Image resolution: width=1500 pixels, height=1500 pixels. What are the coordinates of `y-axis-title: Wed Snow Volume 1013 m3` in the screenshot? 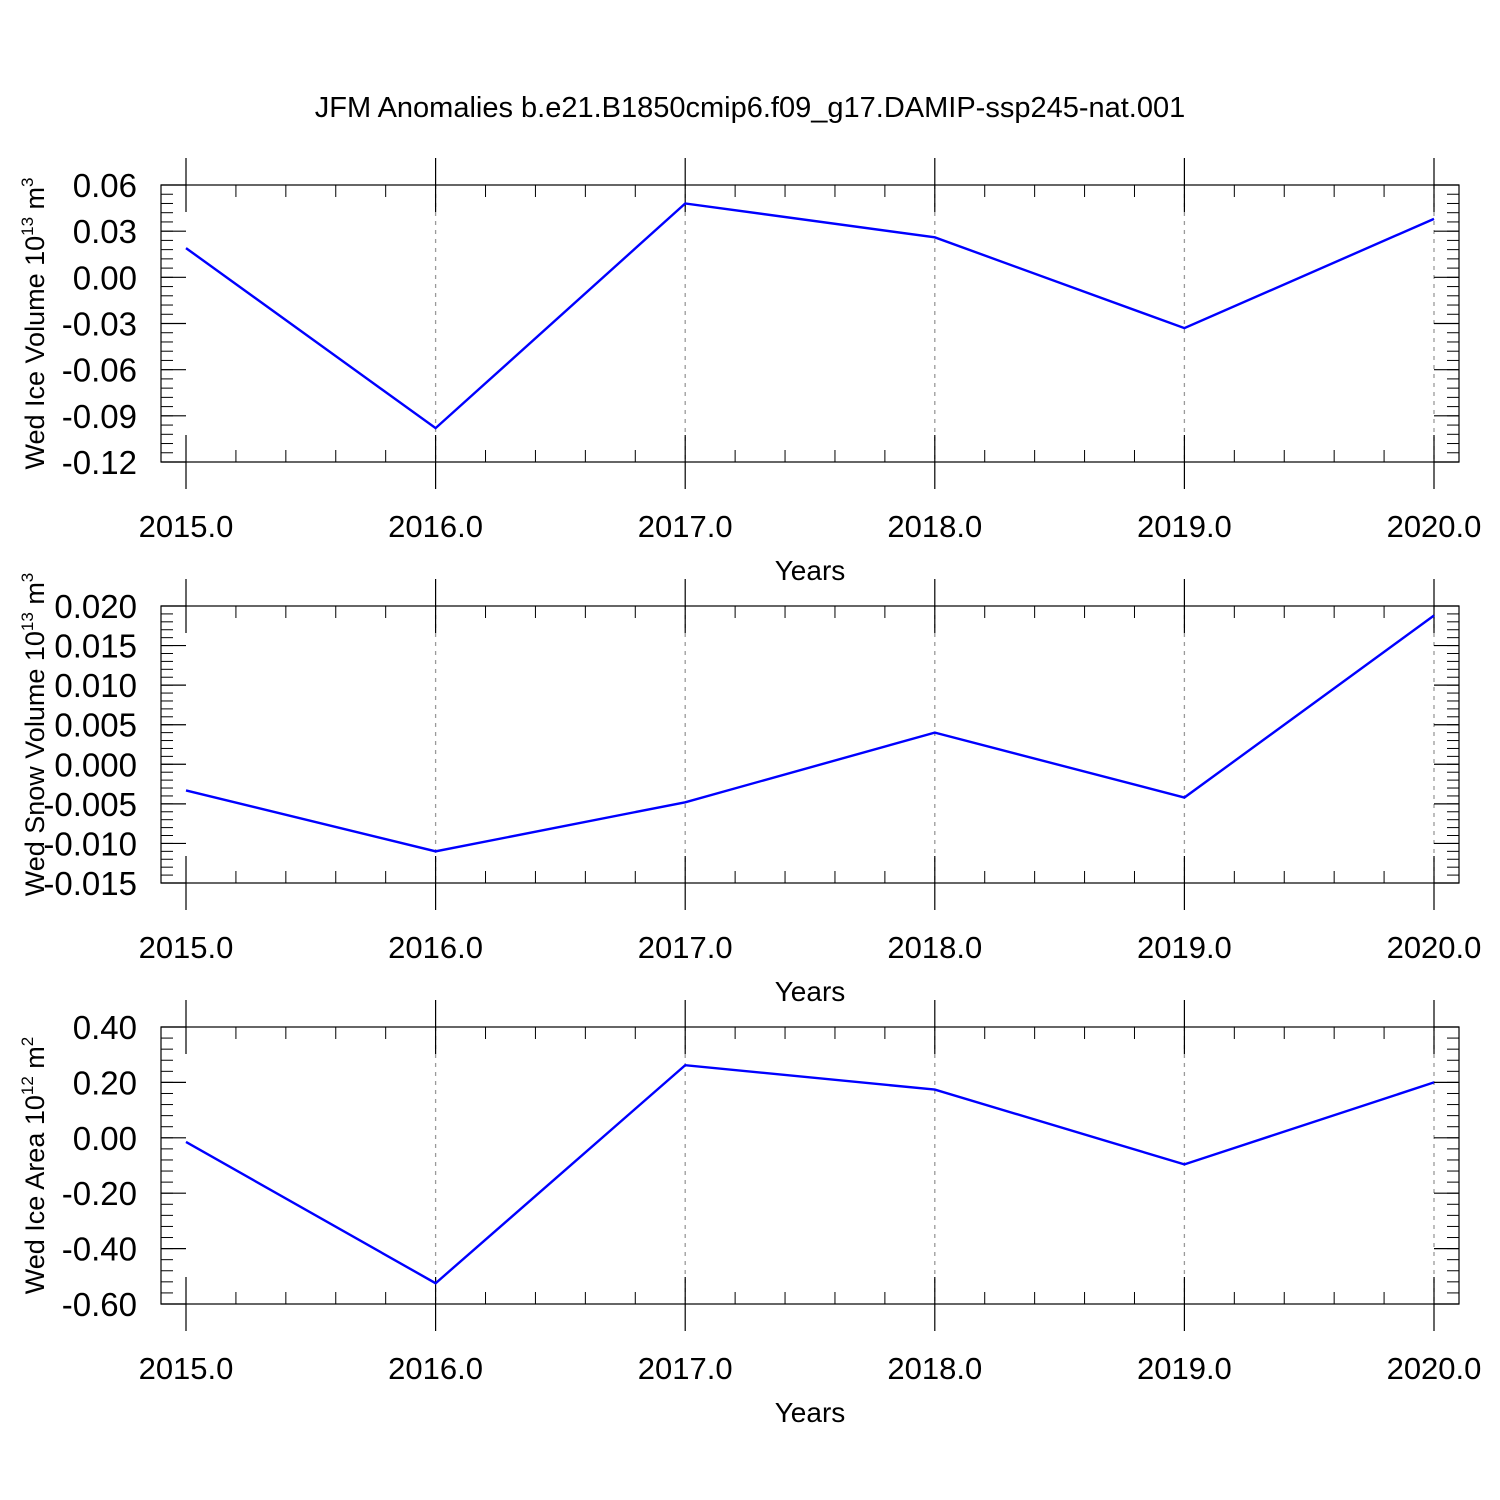 It's located at (34, 735).